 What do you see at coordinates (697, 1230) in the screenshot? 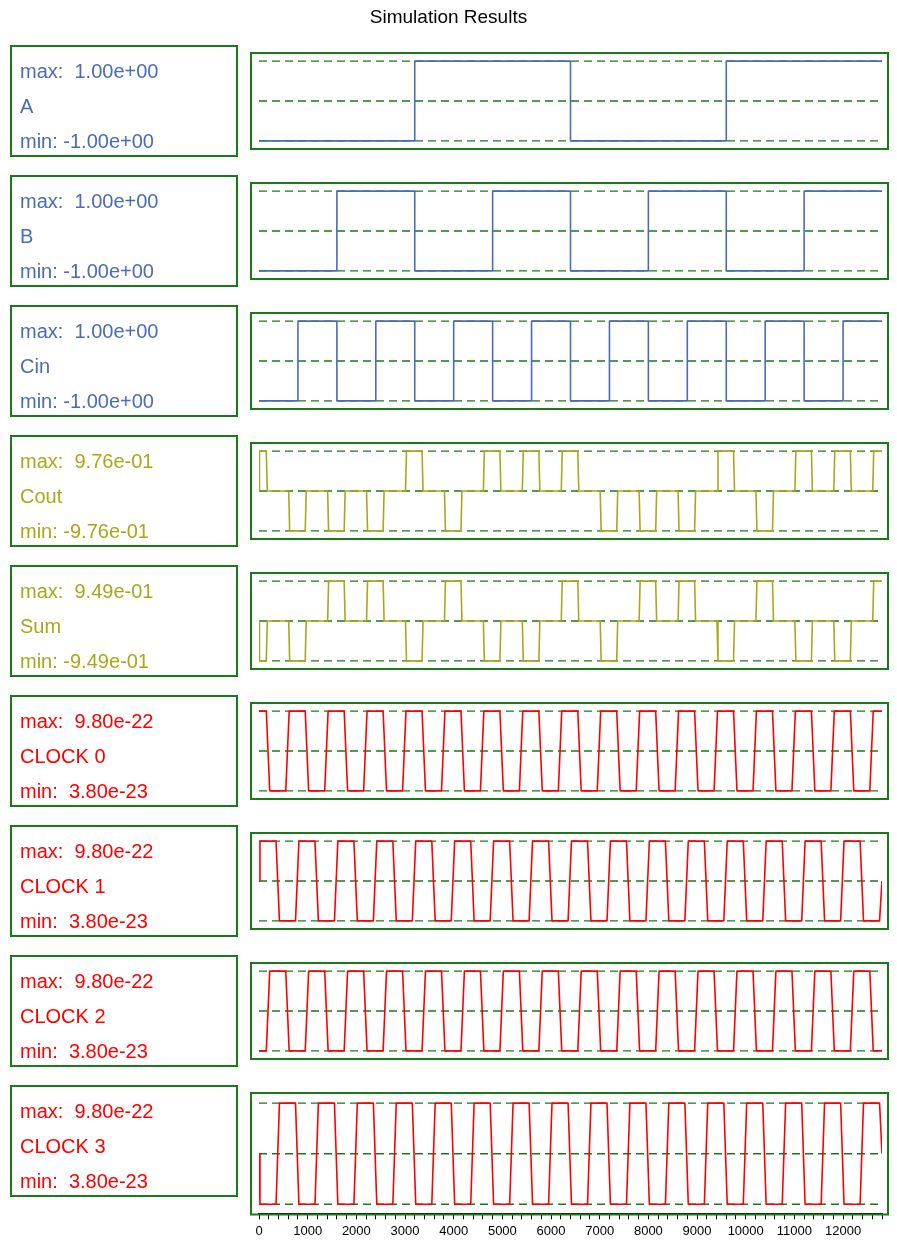
I see `x-tick-label: 9000` at bounding box center [697, 1230].